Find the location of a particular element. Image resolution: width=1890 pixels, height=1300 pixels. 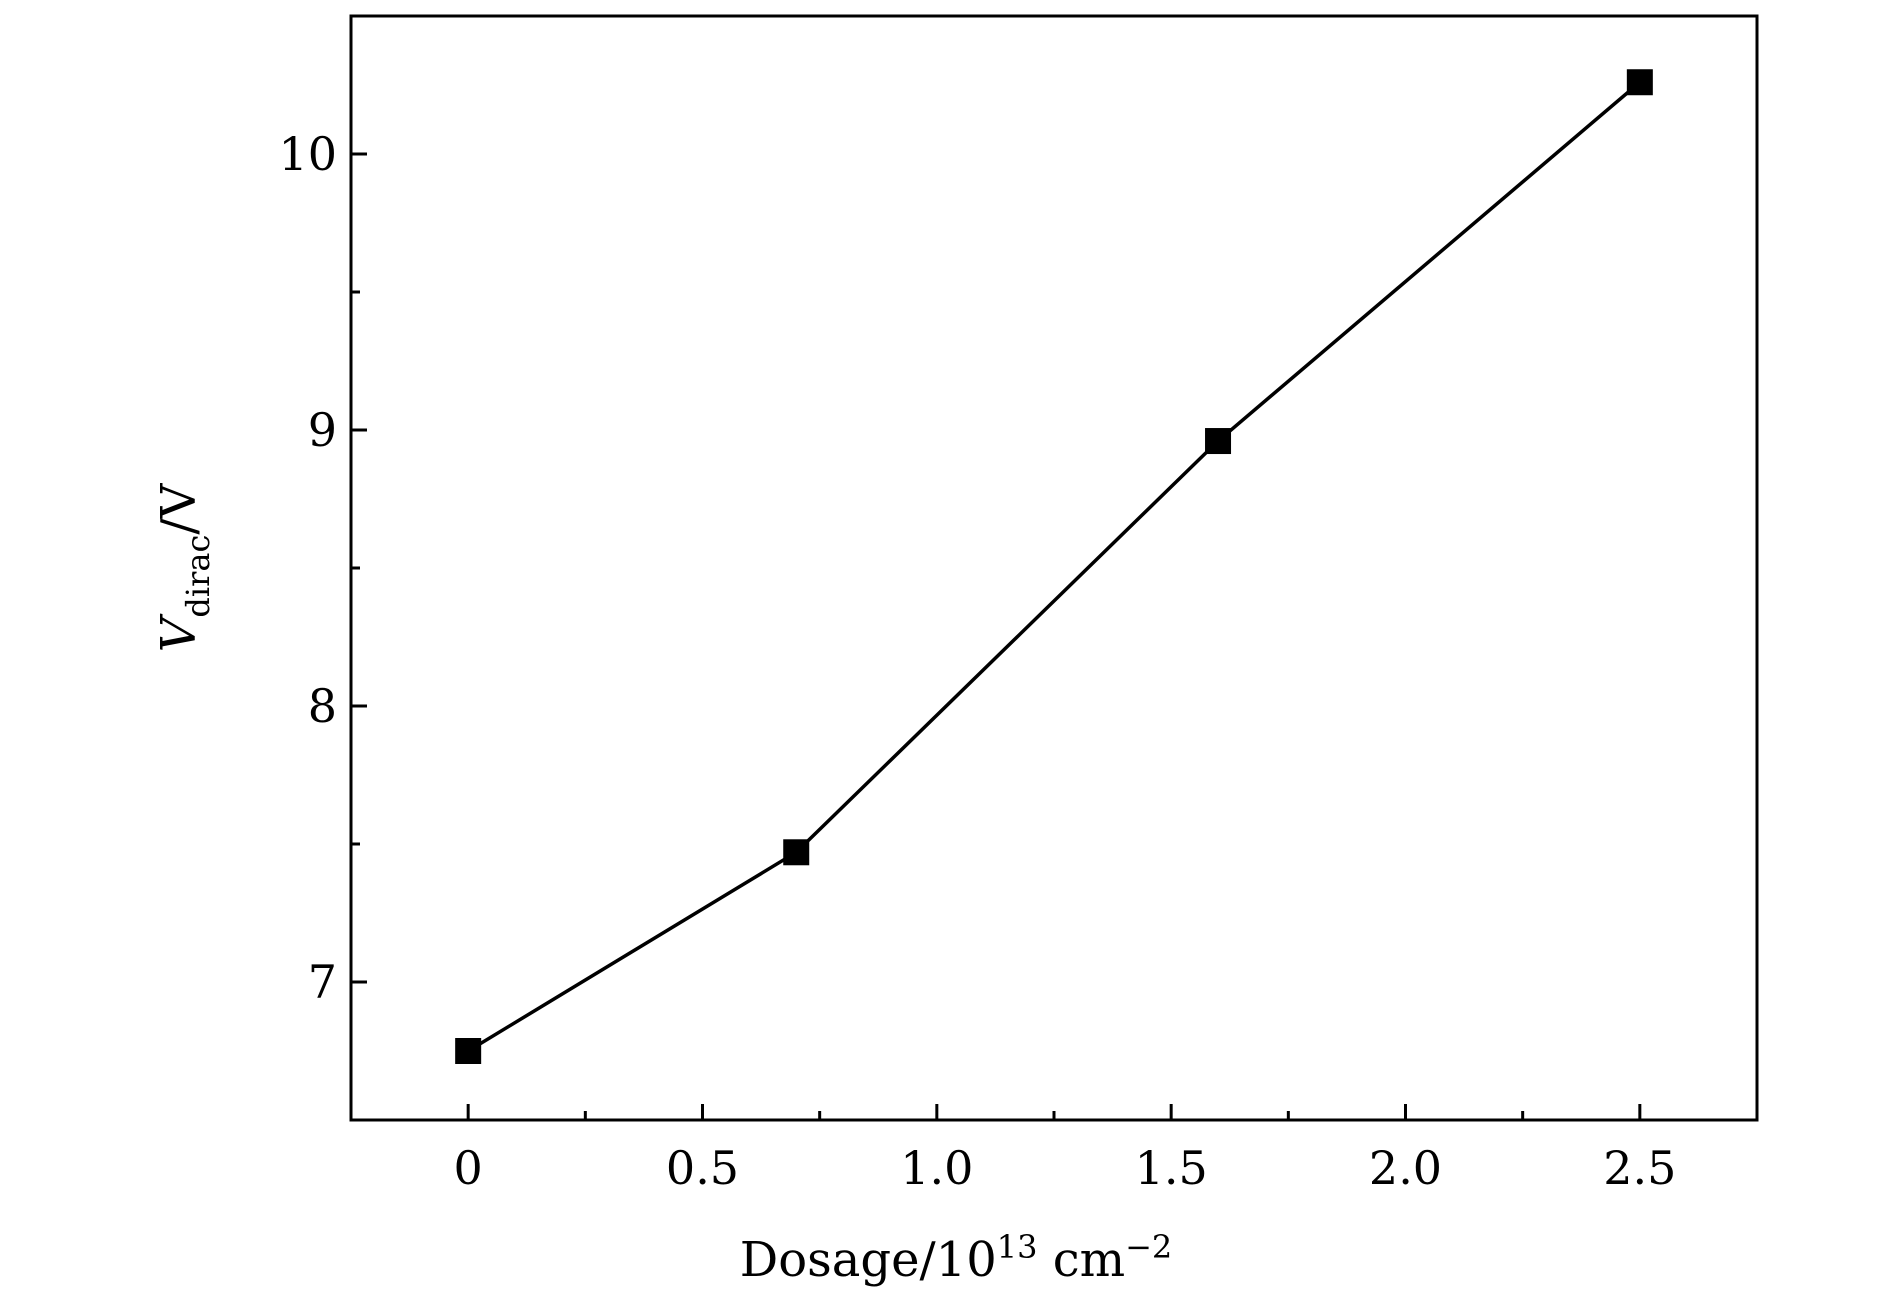

x-tick-label-4: 2.0 is located at coordinates (1405, 1168).